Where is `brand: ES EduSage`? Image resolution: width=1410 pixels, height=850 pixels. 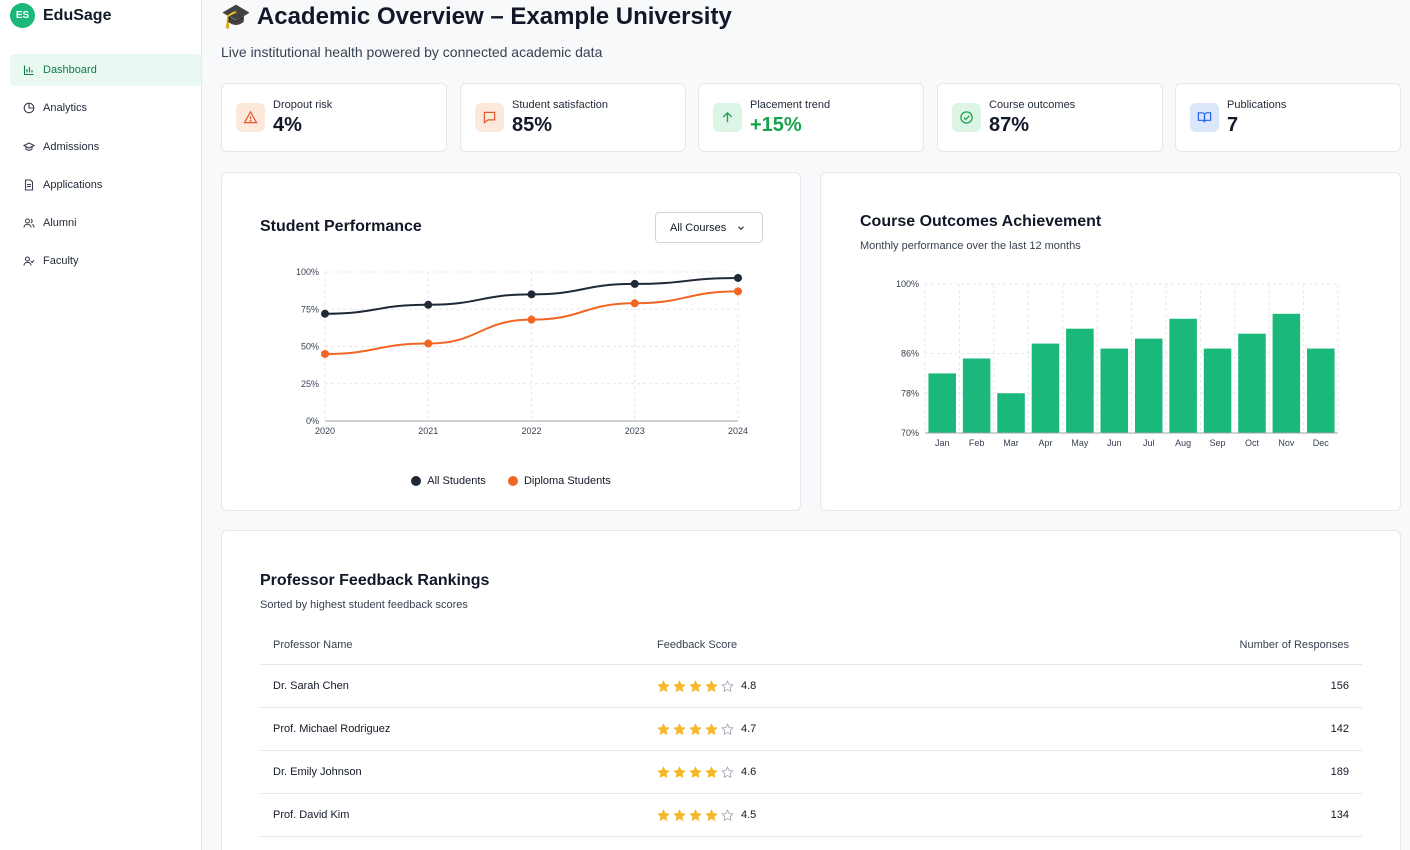
brand: ES EduSage is located at coordinates (60, 15).